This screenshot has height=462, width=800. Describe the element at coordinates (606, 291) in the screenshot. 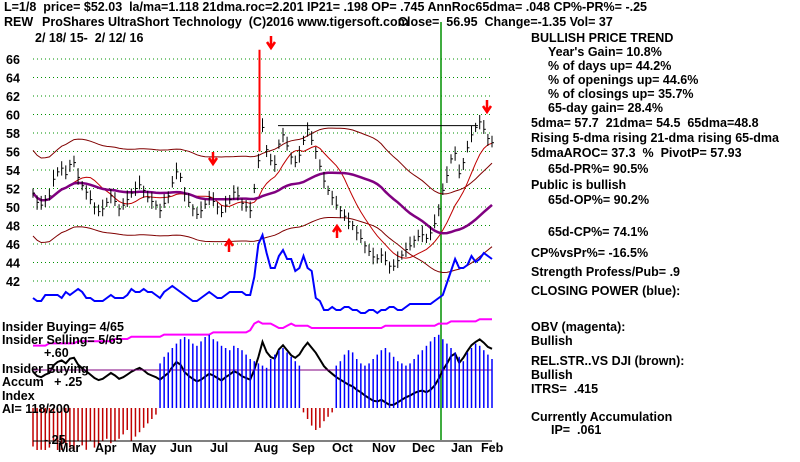

I see `closing-power-label: CLOSING POWER (blue):` at that location.